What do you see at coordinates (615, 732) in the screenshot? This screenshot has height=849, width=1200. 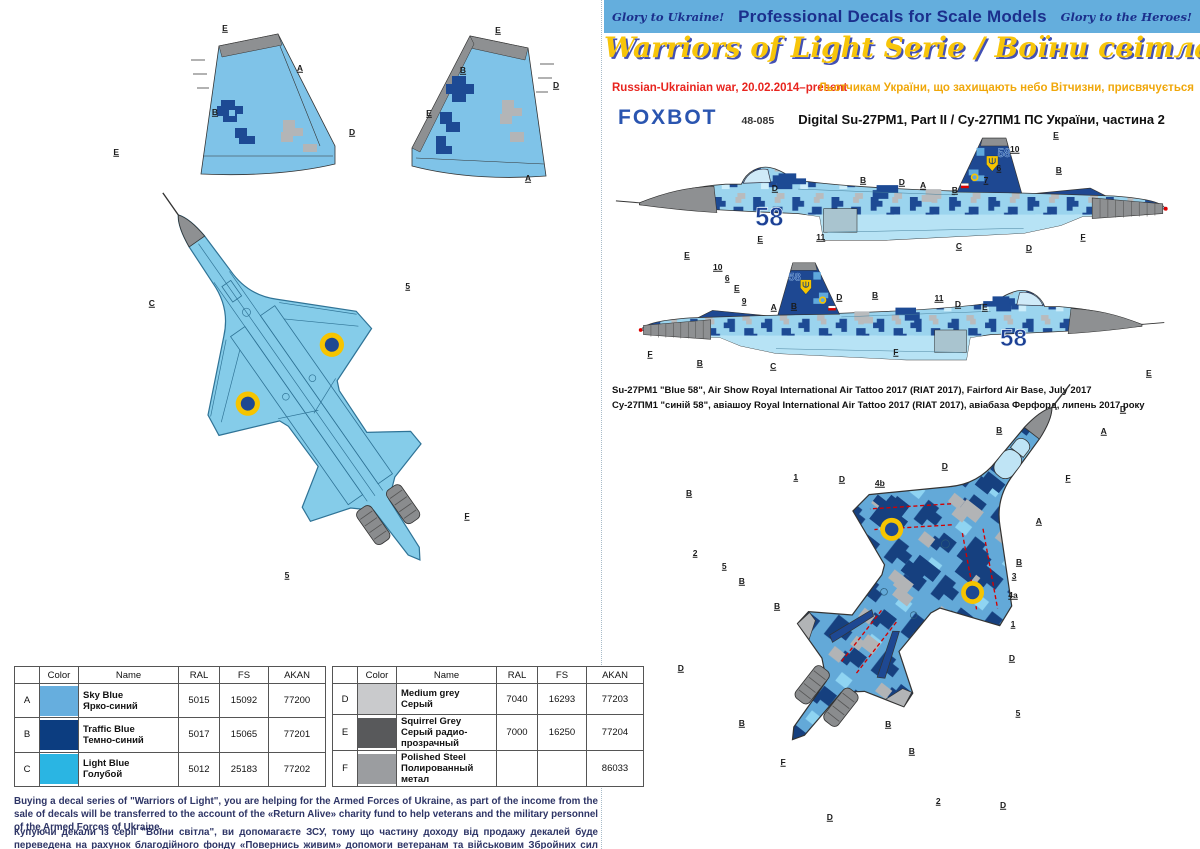 I see `akan-value: 77204` at bounding box center [615, 732].